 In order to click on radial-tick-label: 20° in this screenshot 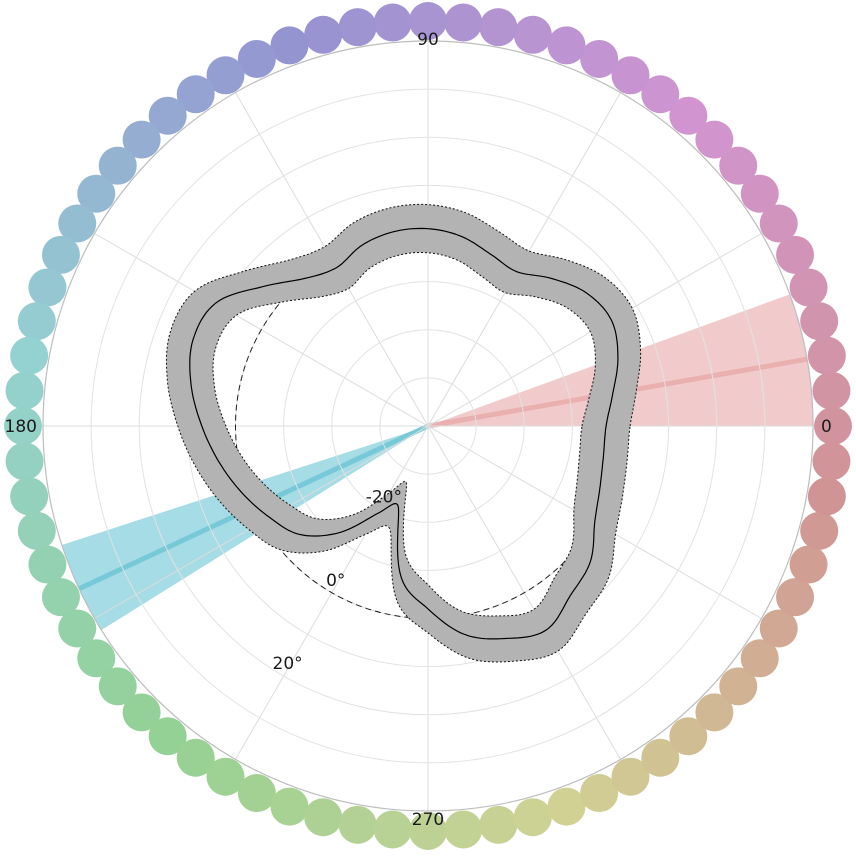, I will do `click(288, 664)`.